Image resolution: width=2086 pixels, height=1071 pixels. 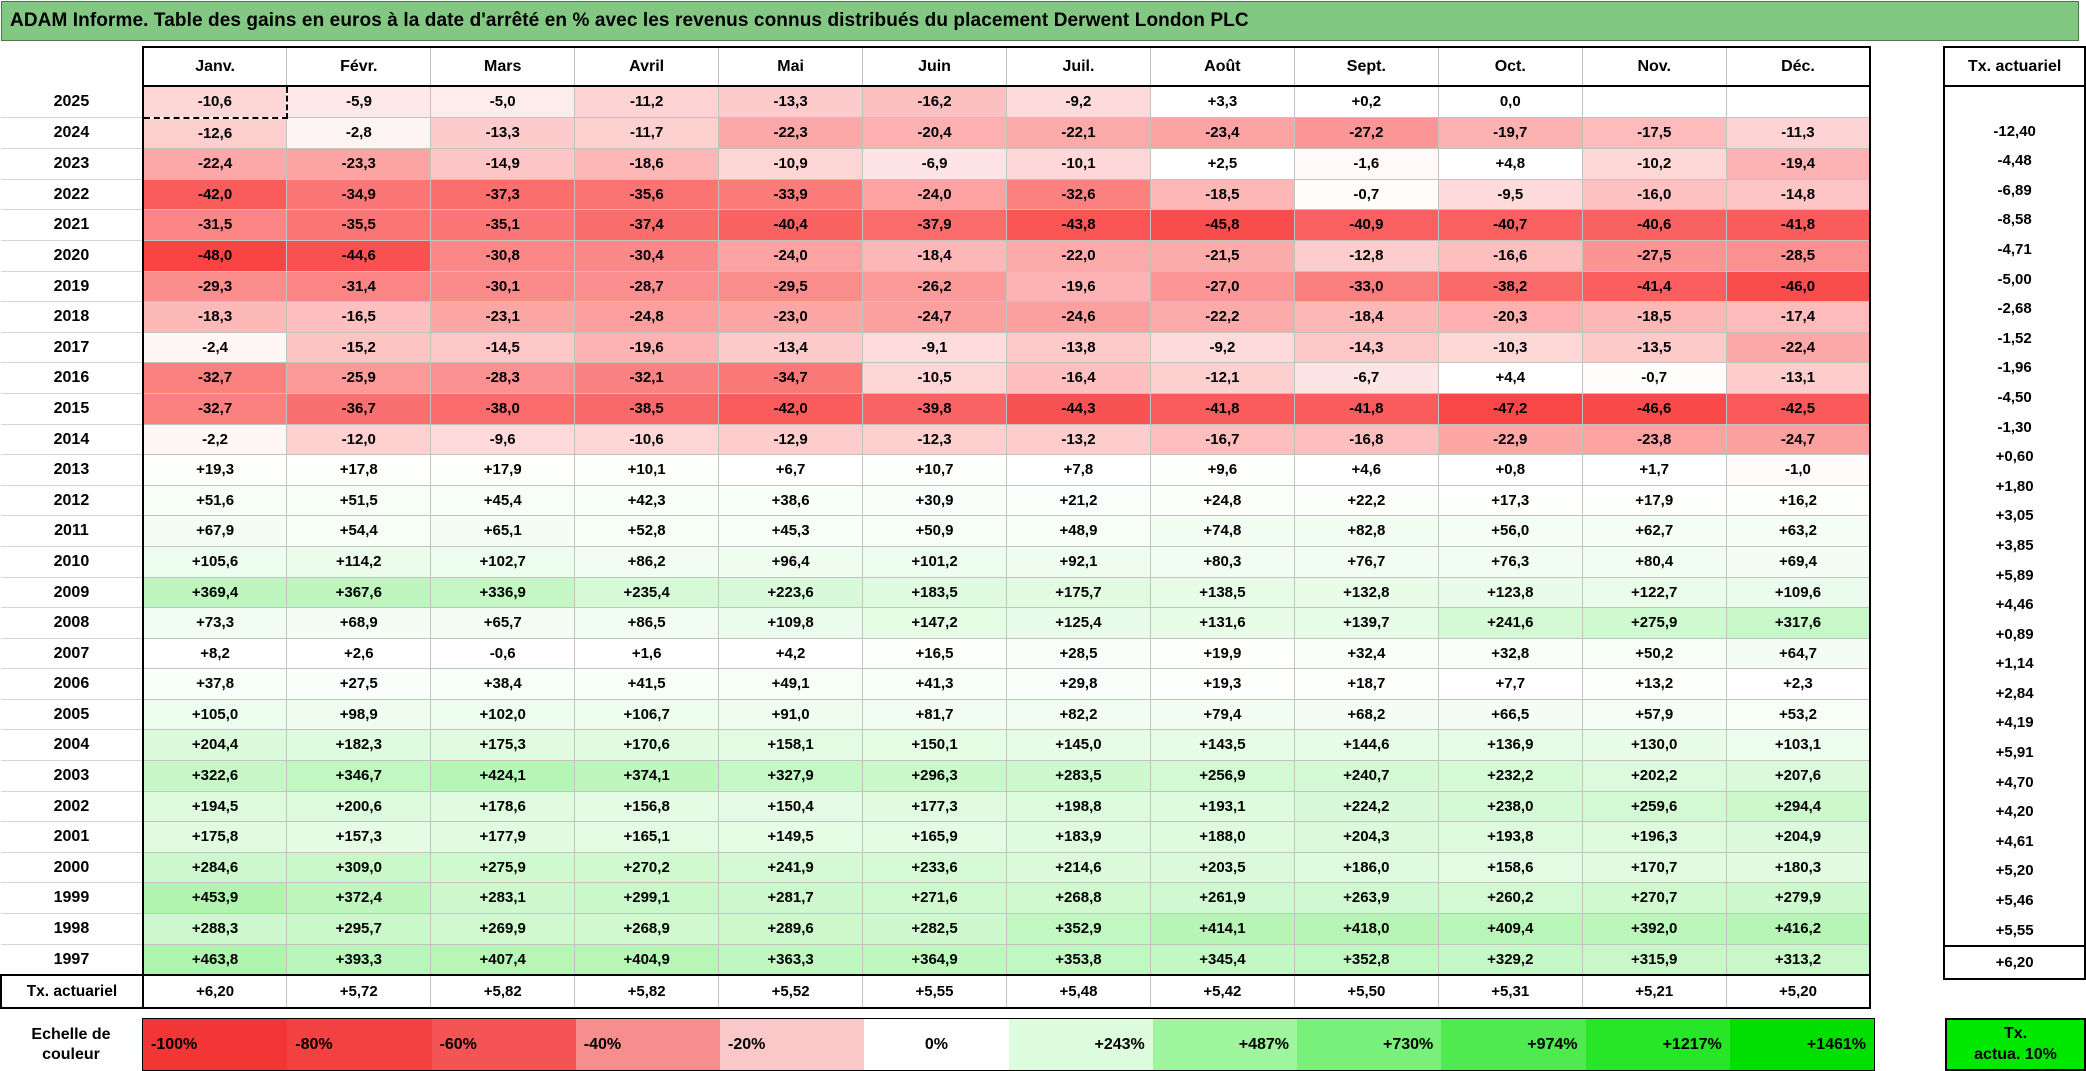 I want to click on gain-cell: +19,3, so click(x=214, y=470).